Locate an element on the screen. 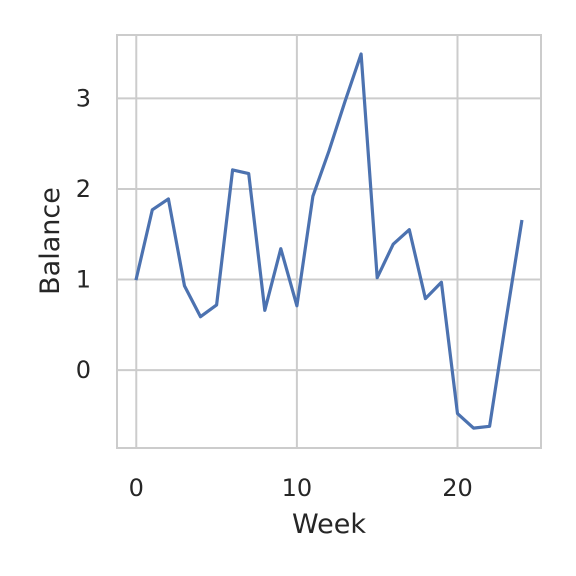 The height and width of the screenshot is (576, 576). y-tick-label: 2 is located at coordinates (83, 189).